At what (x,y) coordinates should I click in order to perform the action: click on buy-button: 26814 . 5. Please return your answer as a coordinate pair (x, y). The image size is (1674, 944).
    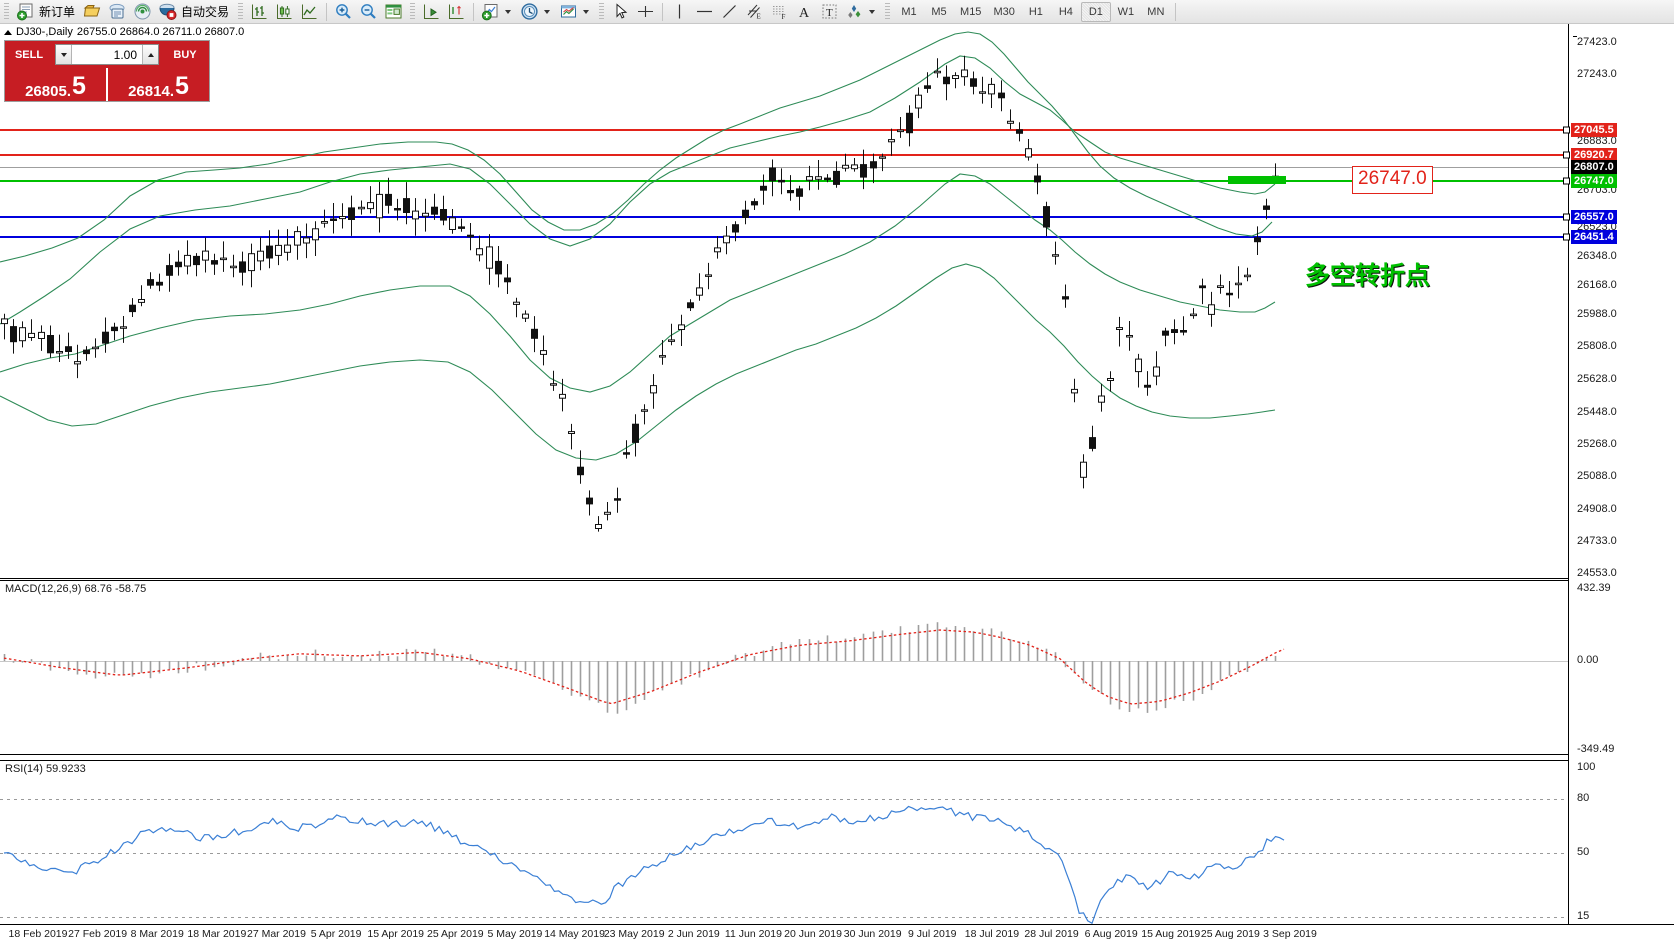
    Looking at the image, I should click on (158, 84).